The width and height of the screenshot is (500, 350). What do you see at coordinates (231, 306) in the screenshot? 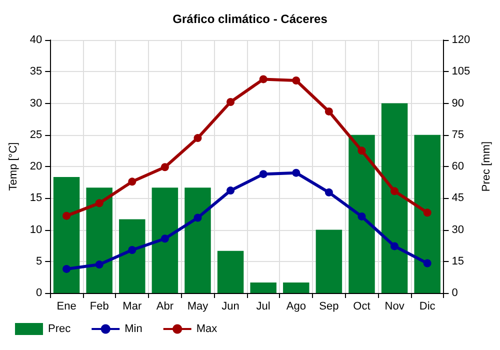
I see `x-tick-label: Jun` at bounding box center [231, 306].